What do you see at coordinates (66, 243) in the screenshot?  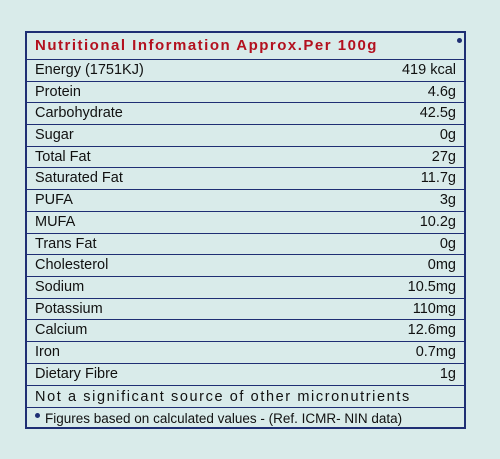 I see `nutrient-name: Trans Fat` at bounding box center [66, 243].